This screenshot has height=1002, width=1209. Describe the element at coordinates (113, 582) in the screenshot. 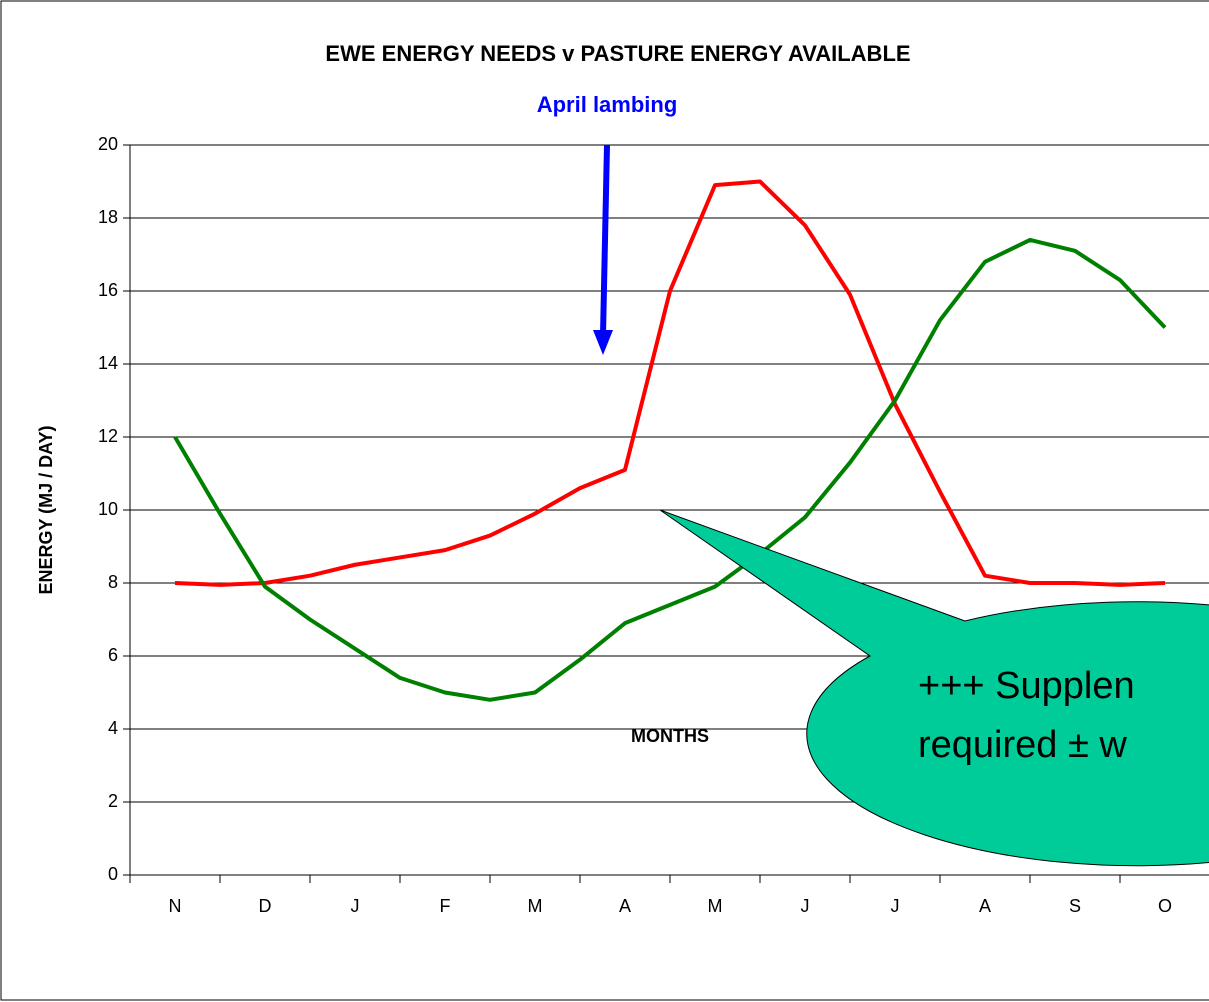

I see `y-tick-label: 8` at that location.